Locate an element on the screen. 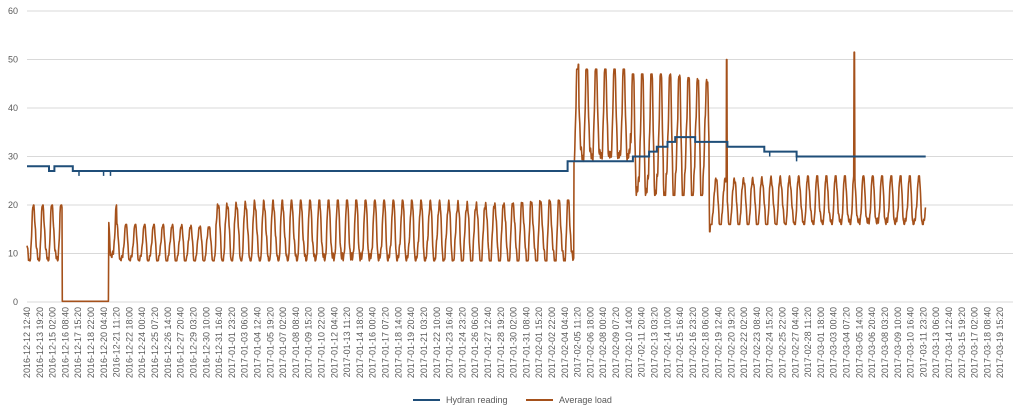 This screenshot has height=417, width=1024. x-tick-label: 2017-02-10 14:00 is located at coordinates (629, 342).